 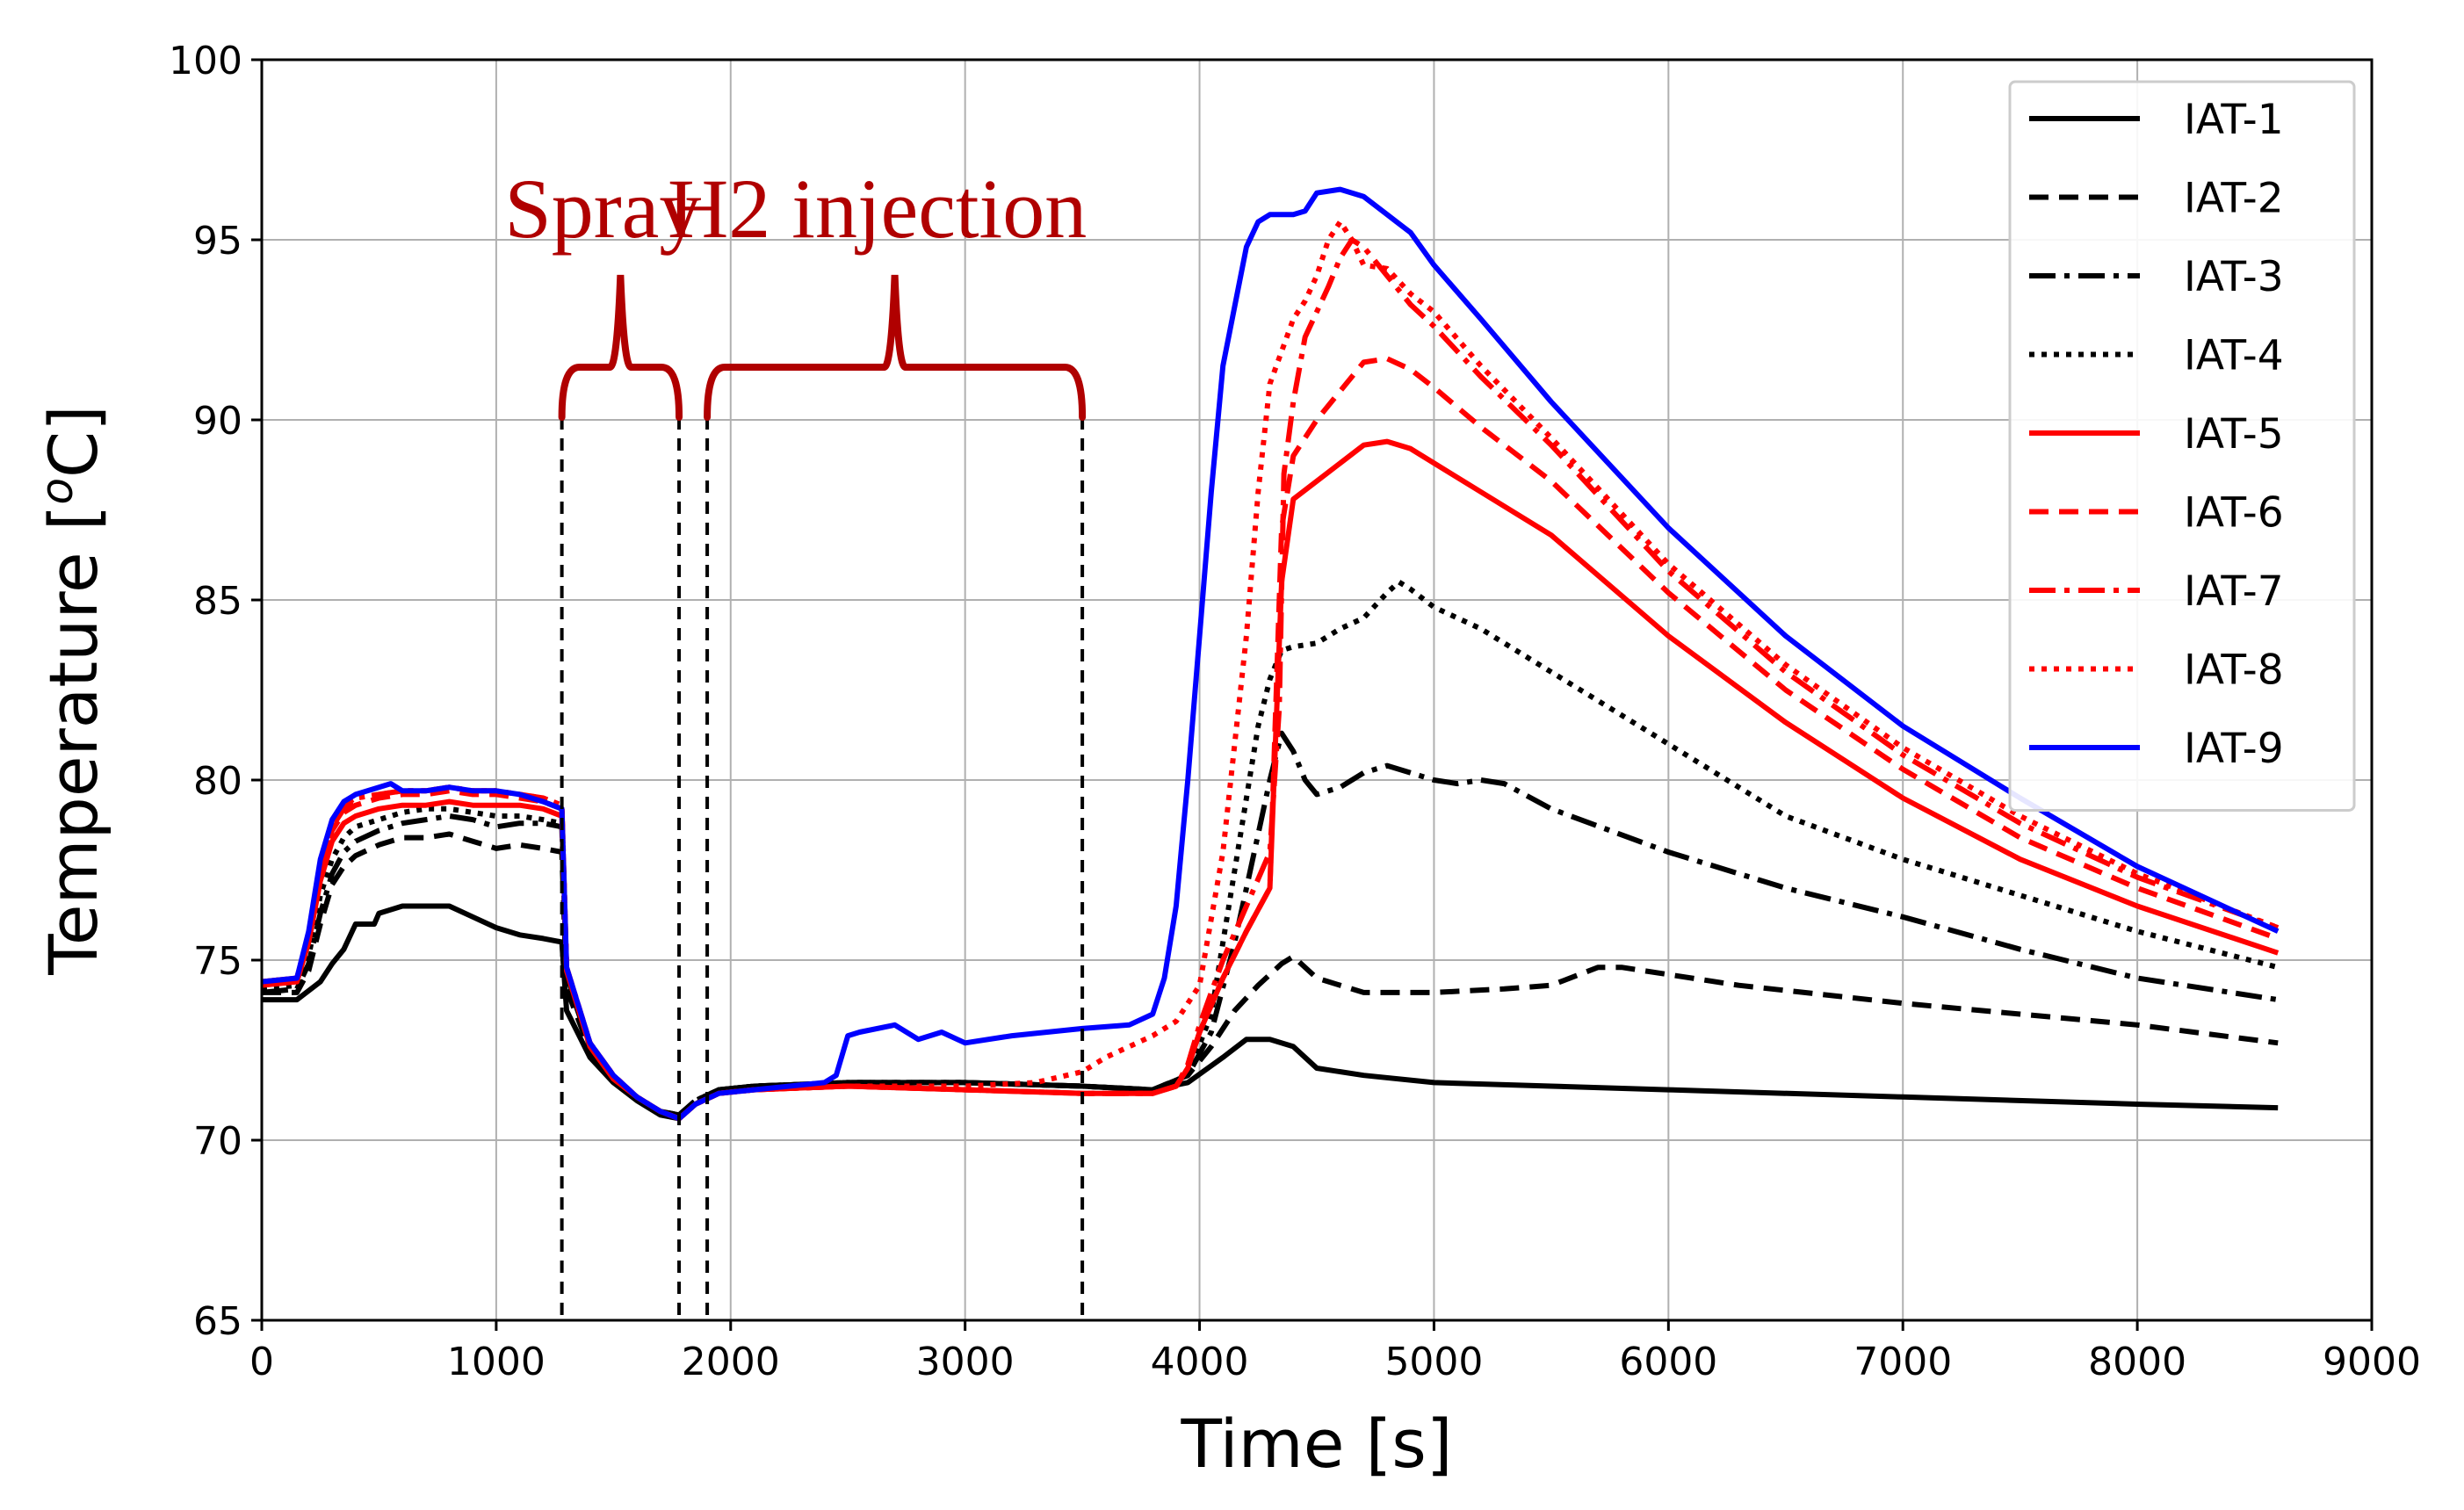 I want to click on y-tick-label: 95, so click(x=217, y=241).